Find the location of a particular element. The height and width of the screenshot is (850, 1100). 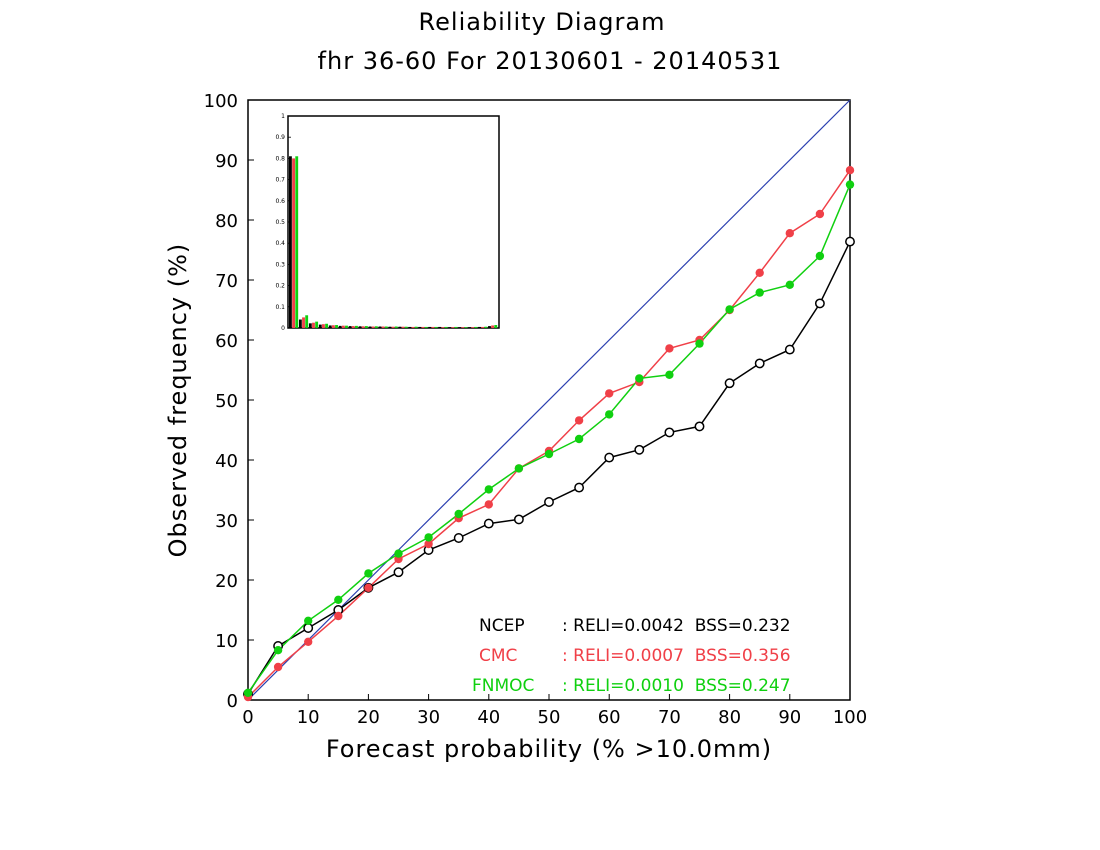

inset-y-tick-label: 0.1 is located at coordinates (280, 307).